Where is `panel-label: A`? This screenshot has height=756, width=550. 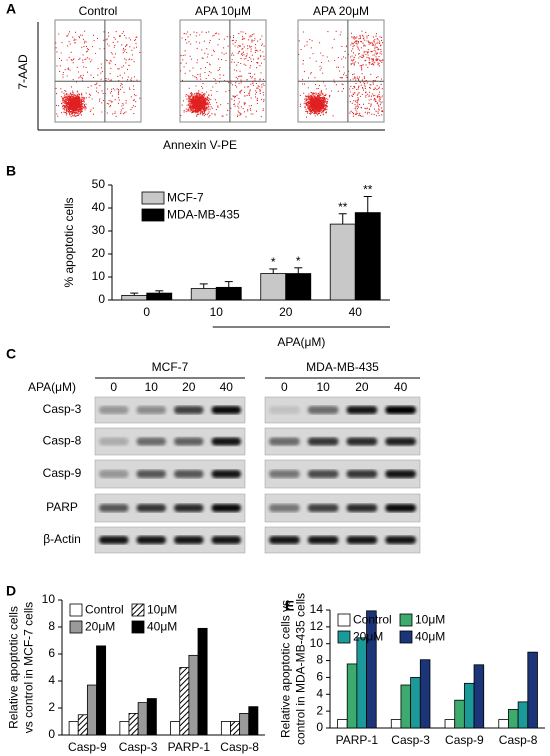 panel-label: A is located at coordinates (11, 9).